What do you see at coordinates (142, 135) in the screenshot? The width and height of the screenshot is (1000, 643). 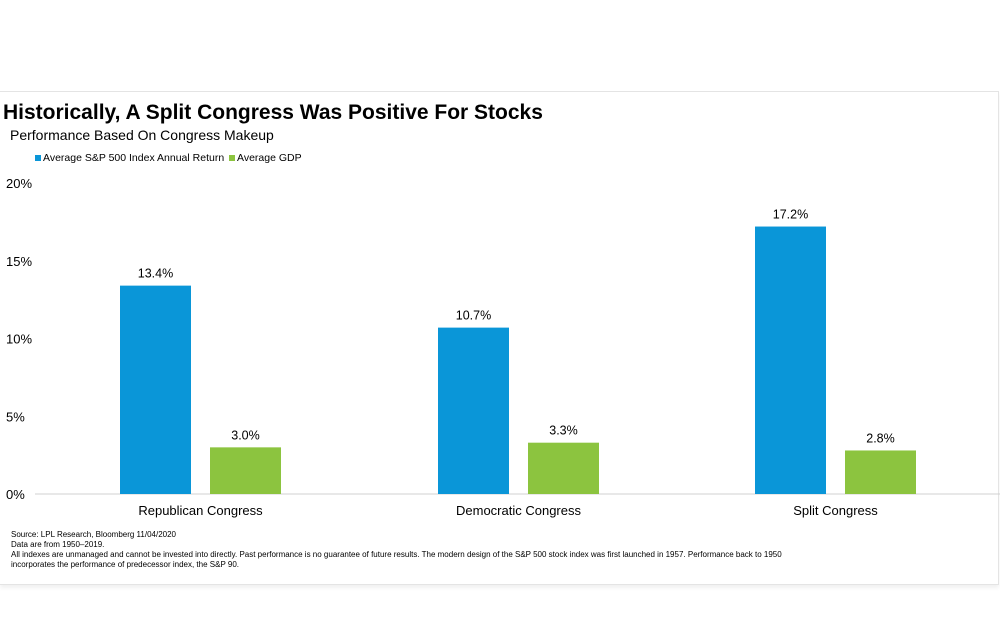 I see `chart-subtitle: Performance Based On Congress Makeup` at bounding box center [142, 135].